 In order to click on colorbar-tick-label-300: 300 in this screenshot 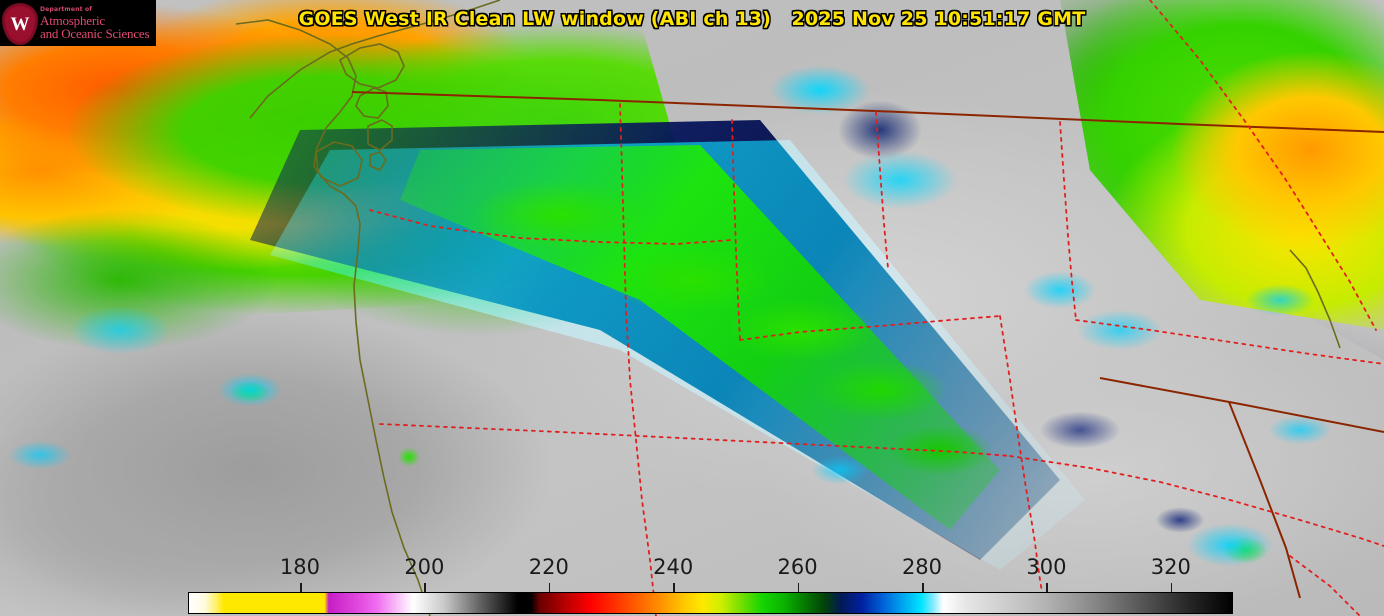, I will do `click(1046, 567)`.